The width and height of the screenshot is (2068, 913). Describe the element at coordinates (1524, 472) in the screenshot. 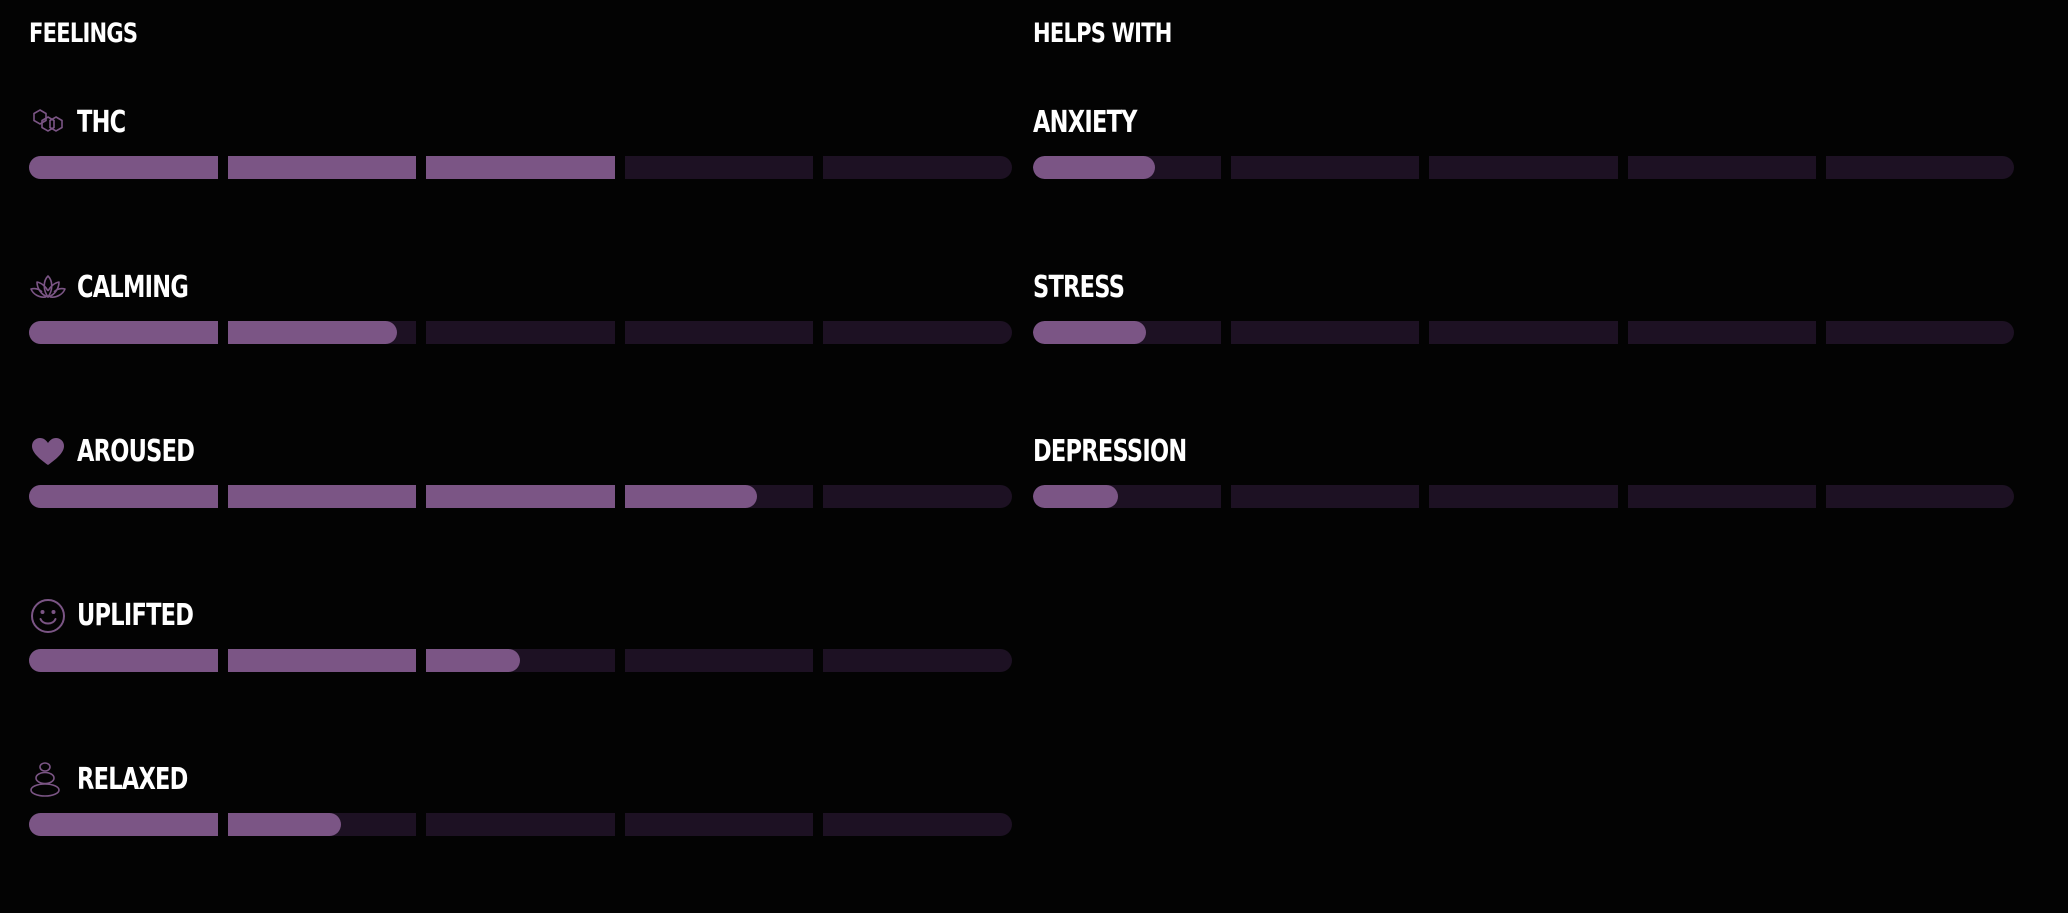

I see `helps-row-depression: DEPRESSION` at that location.